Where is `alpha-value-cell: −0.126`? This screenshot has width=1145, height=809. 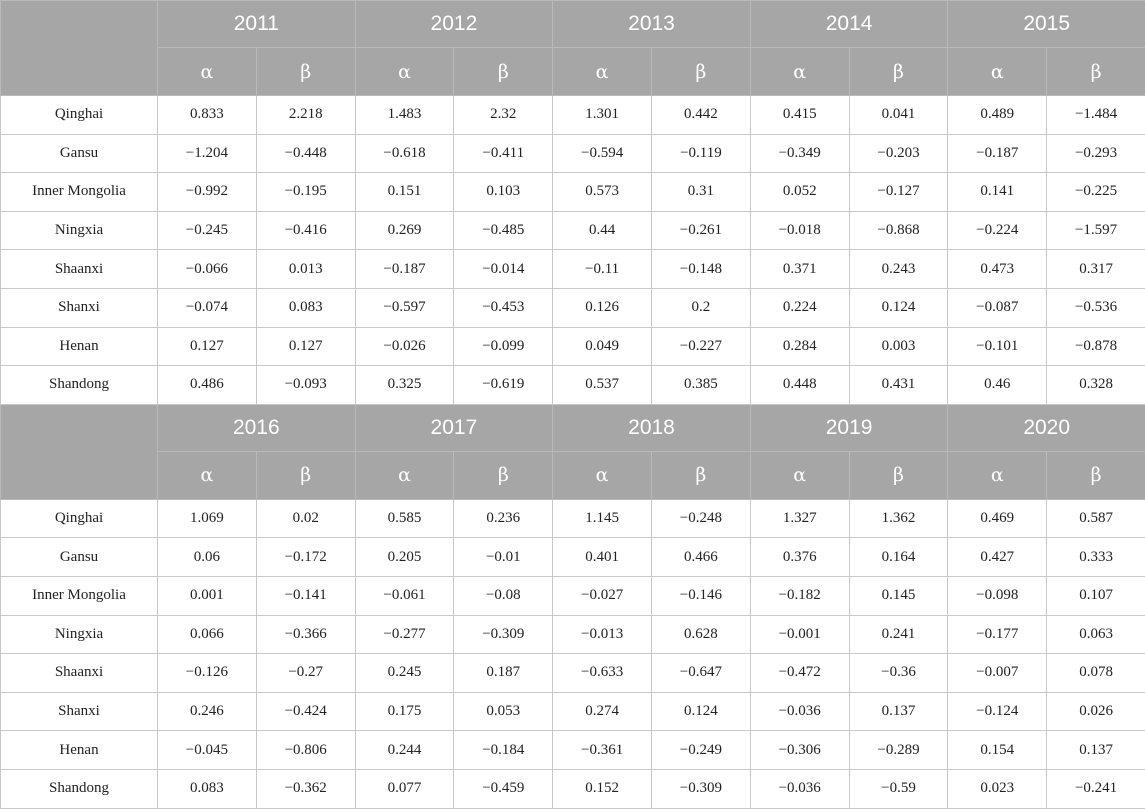
alpha-value-cell: −0.126 is located at coordinates (207, 673).